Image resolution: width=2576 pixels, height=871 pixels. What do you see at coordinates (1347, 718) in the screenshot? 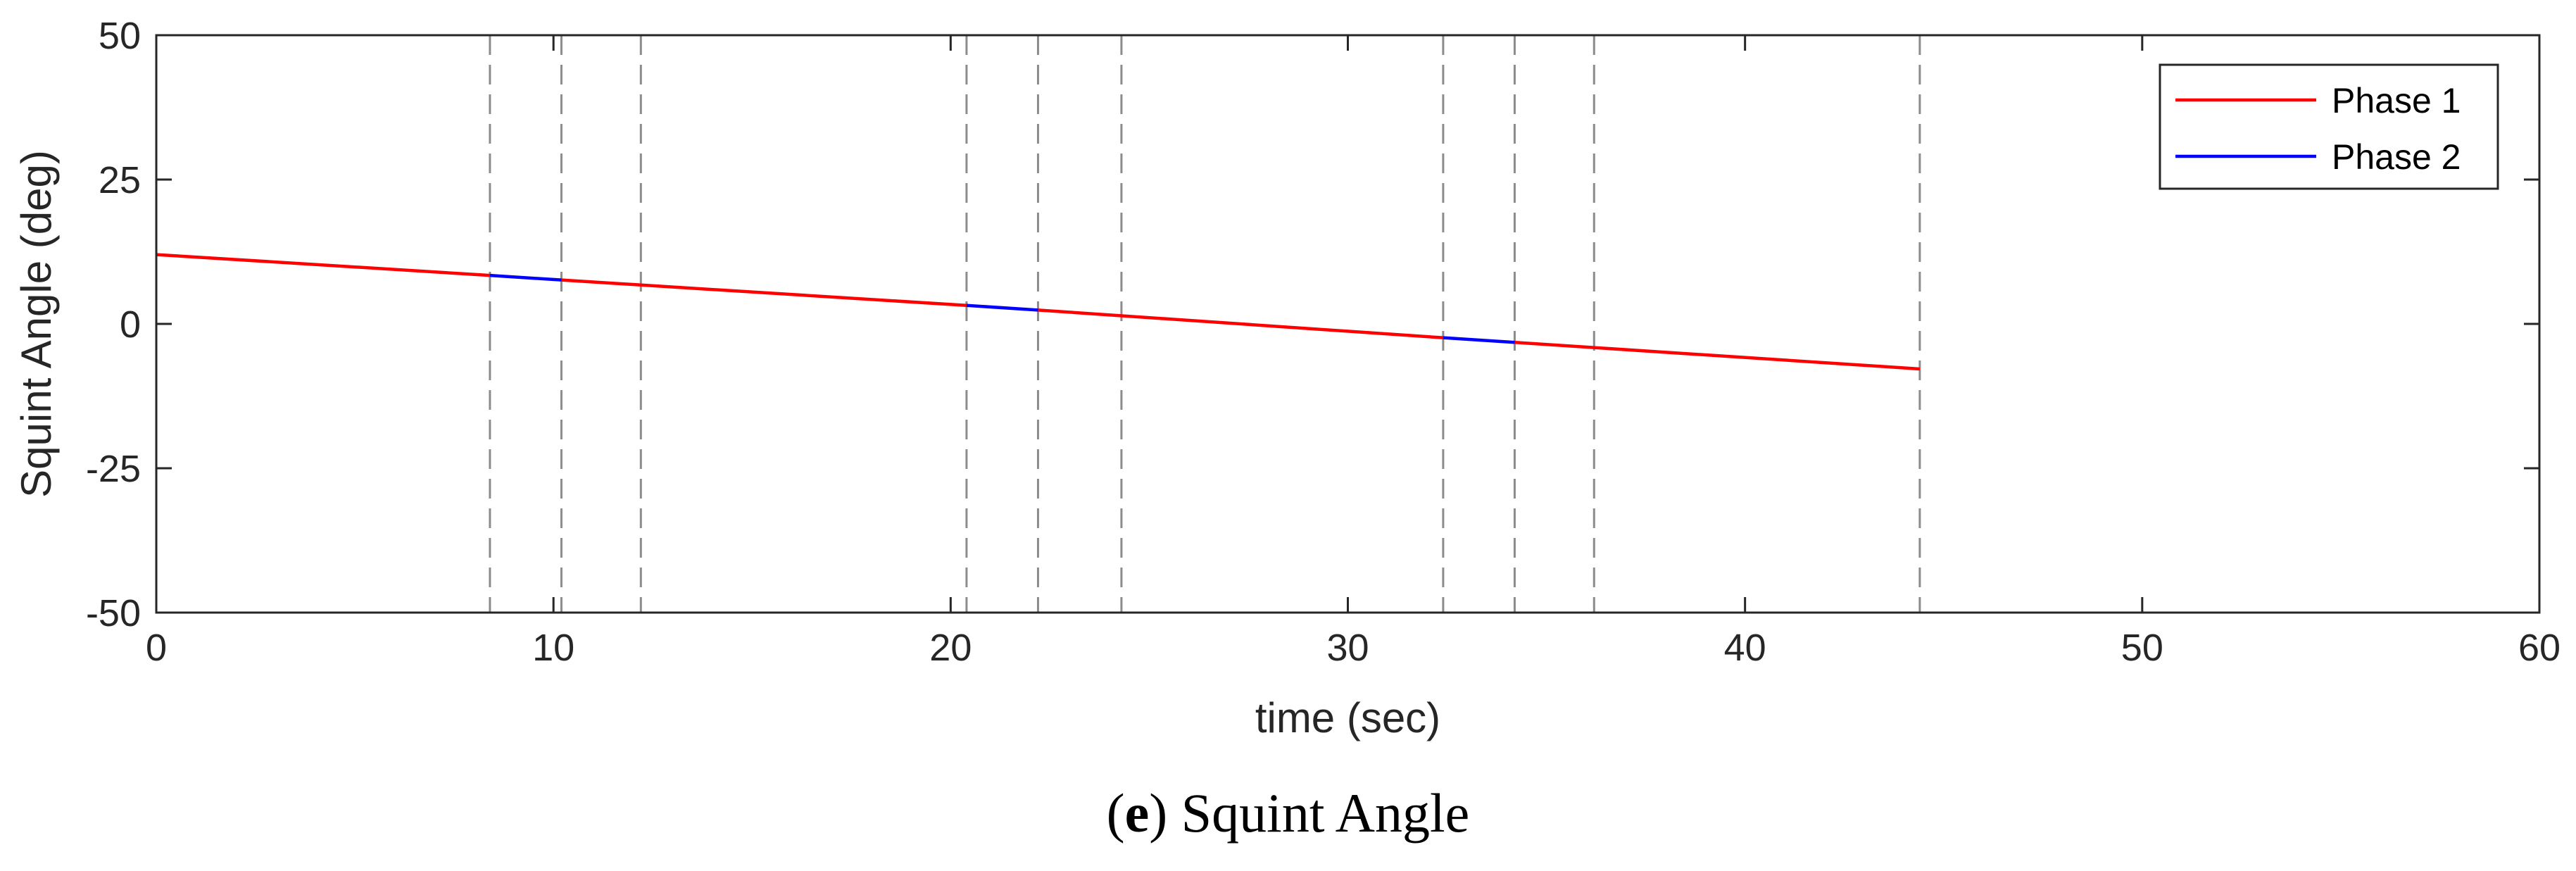
I see `x-axis-label: time (sec)` at bounding box center [1347, 718].